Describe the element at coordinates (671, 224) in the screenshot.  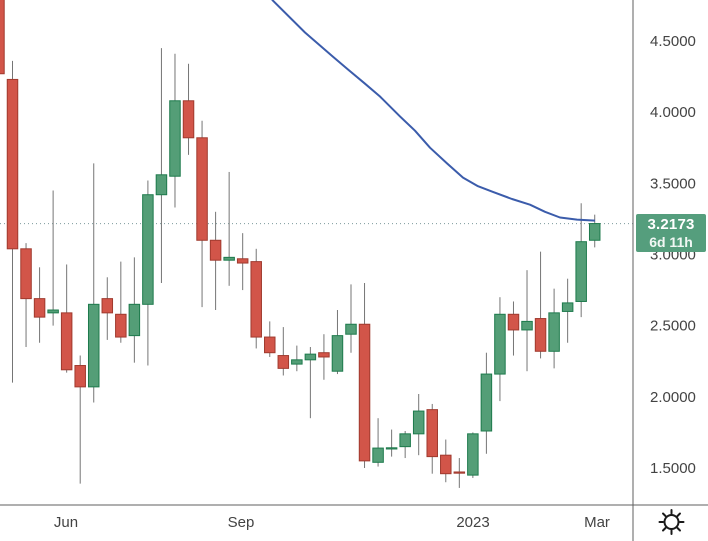
I see `current-price-label: 3.2173` at that location.